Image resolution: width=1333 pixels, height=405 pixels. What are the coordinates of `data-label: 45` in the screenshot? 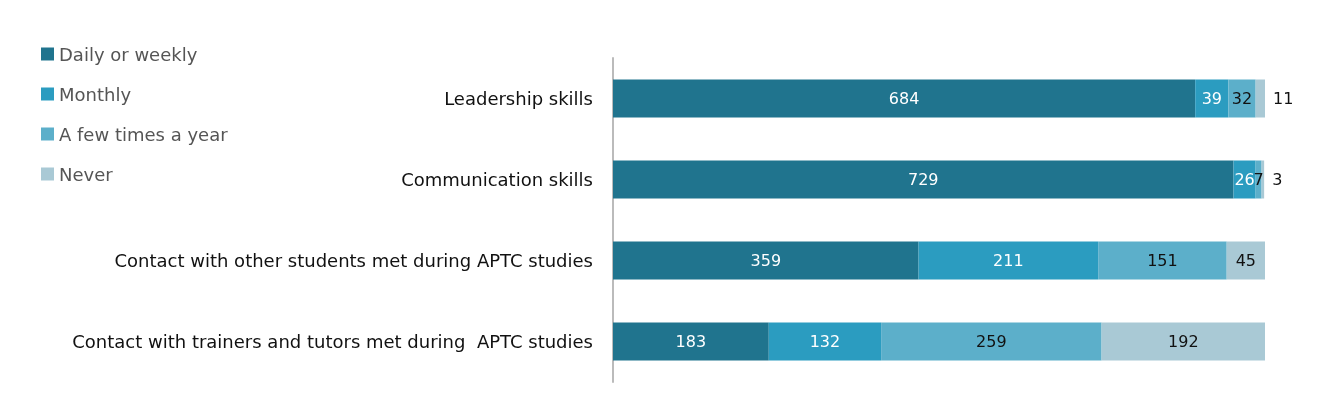 It's located at (1246, 260).